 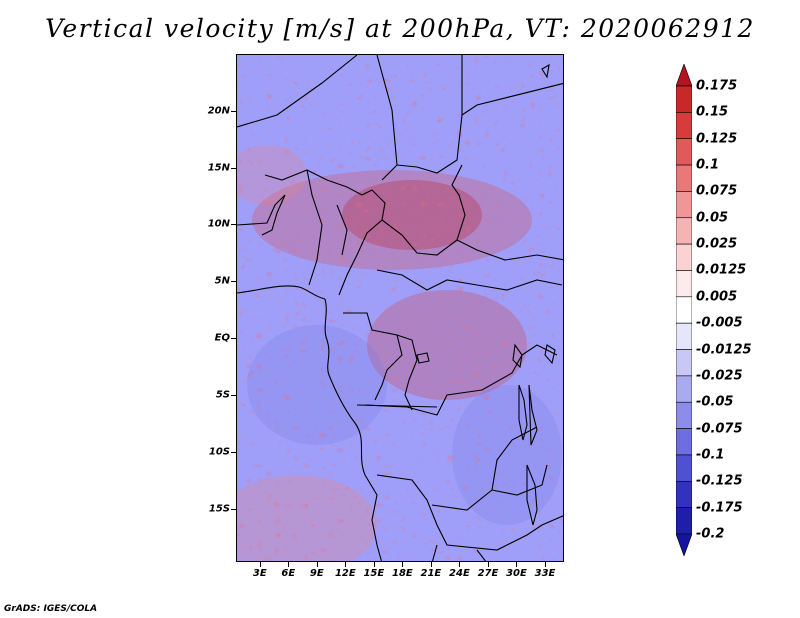 What do you see at coordinates (316, 573) in the screenshot?
I see `lon-label: 9E` at bounding box center [316, 573].